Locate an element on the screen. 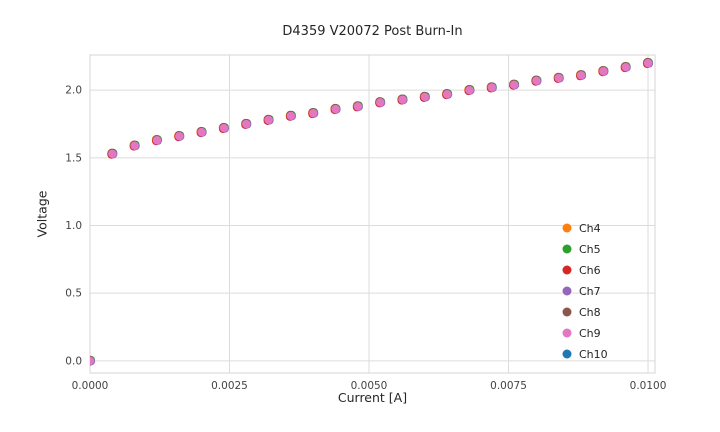  x-axis-label: Current [A] is located at coordinates (372, 397).